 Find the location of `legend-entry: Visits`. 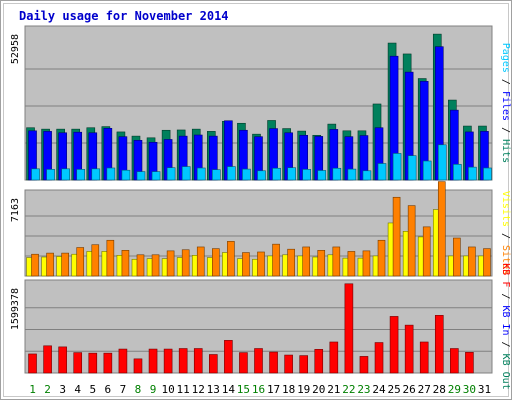

legend-entry: Visits is located at coordinates (505, 209).